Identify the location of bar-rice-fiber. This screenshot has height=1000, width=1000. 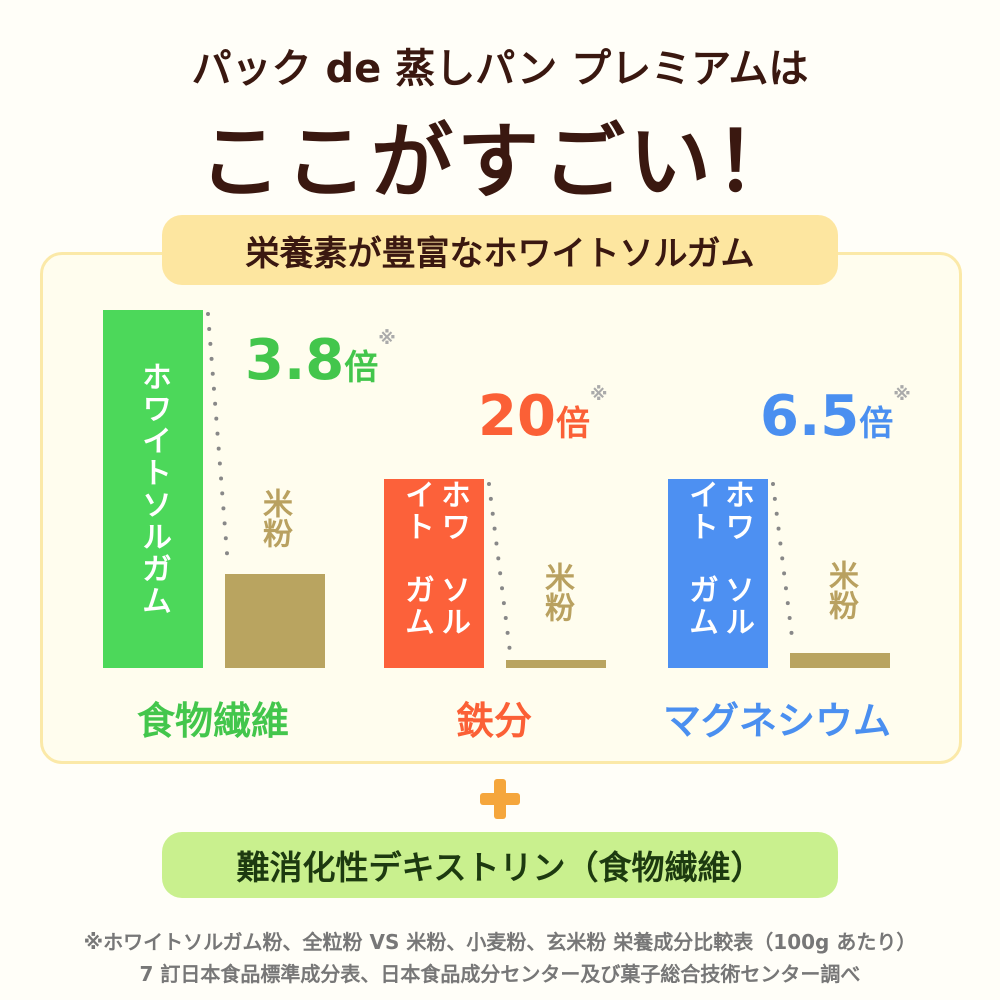
(275, 621).